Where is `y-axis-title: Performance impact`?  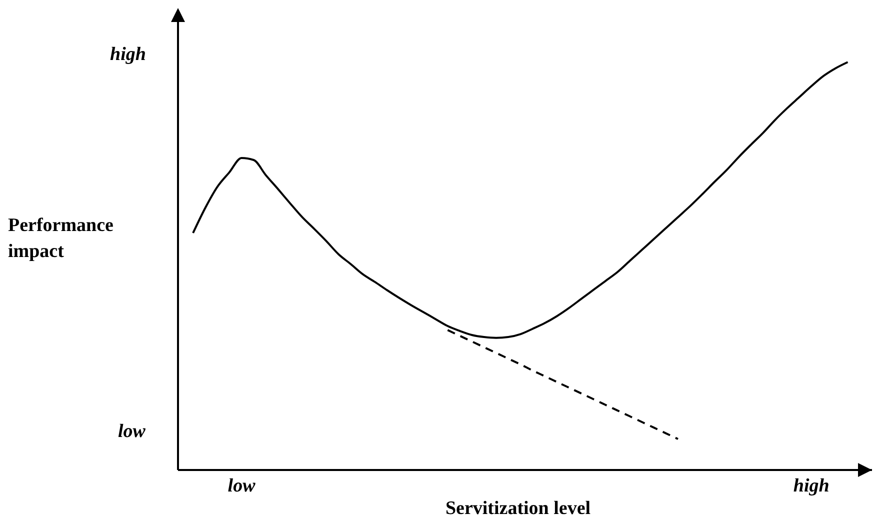
y-axis-title: Performance impact is located at coordinates (61, 239).